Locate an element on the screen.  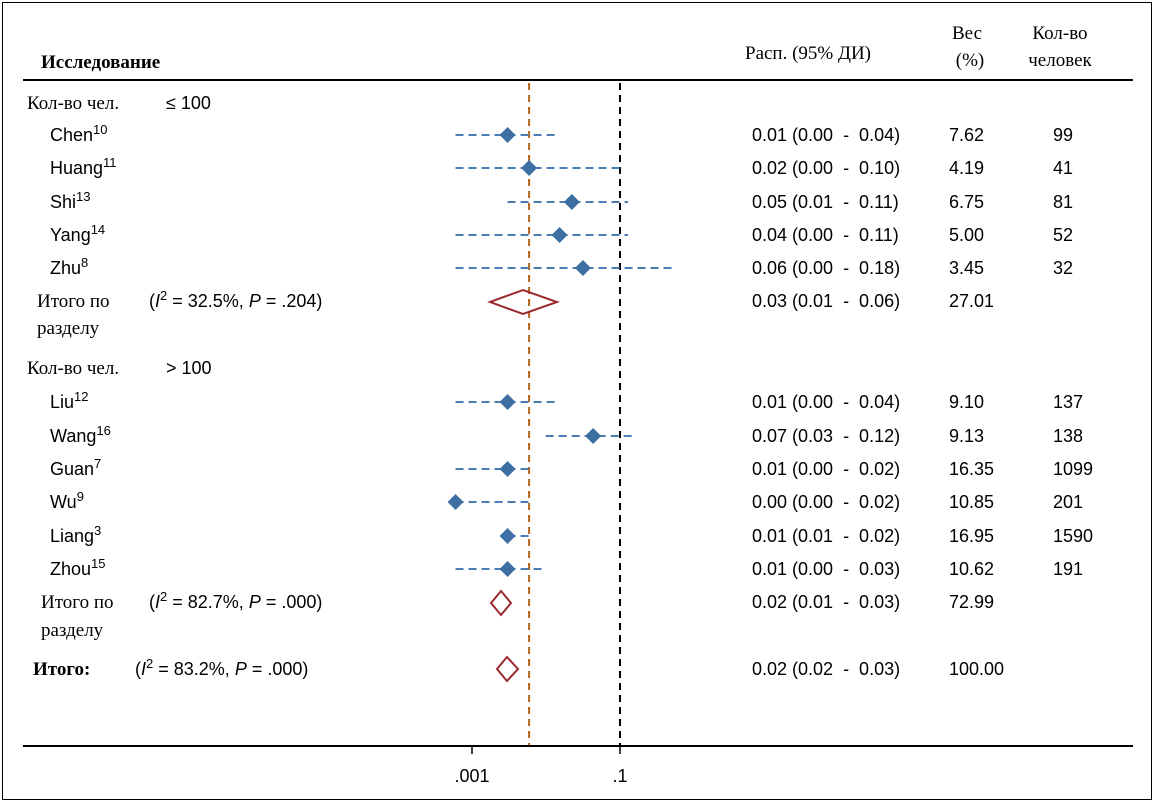
subtotal-ci-text: 0.03 (0.01 - 0.06) is located at coordinates (826, 301).